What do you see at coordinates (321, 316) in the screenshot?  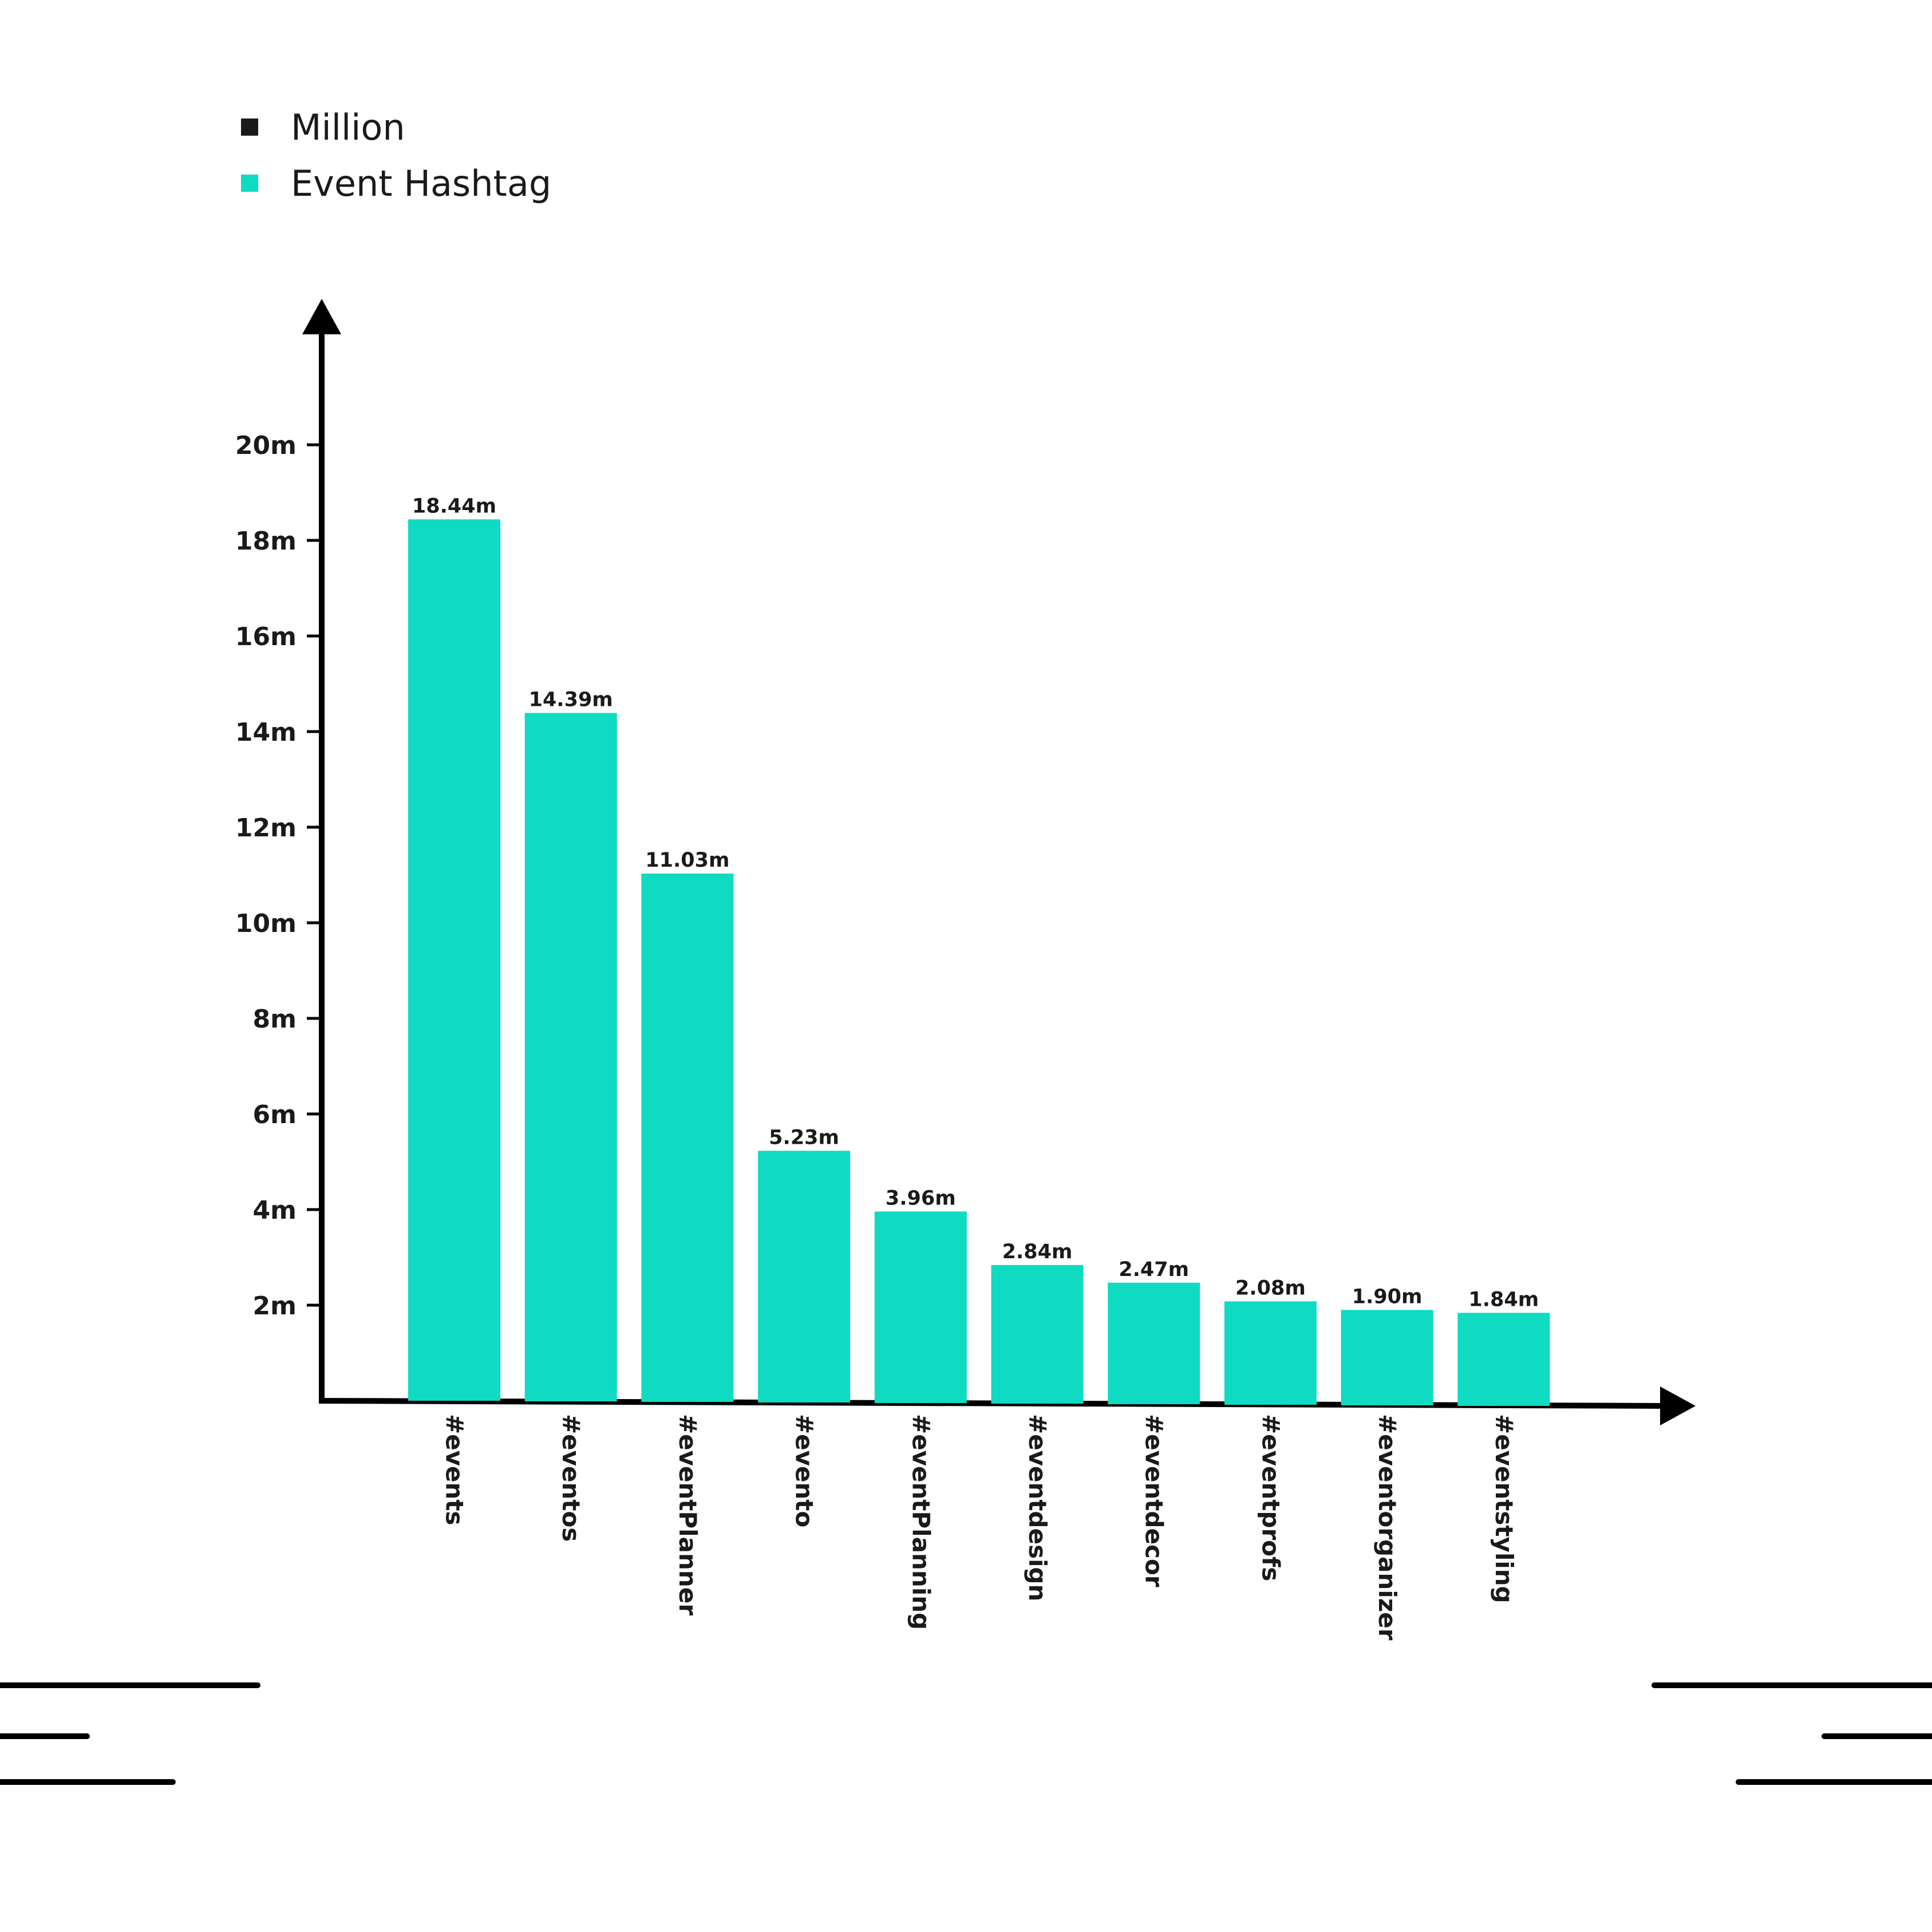 I see `y-axis-arrow-icon` at bounding box center [321, 316].